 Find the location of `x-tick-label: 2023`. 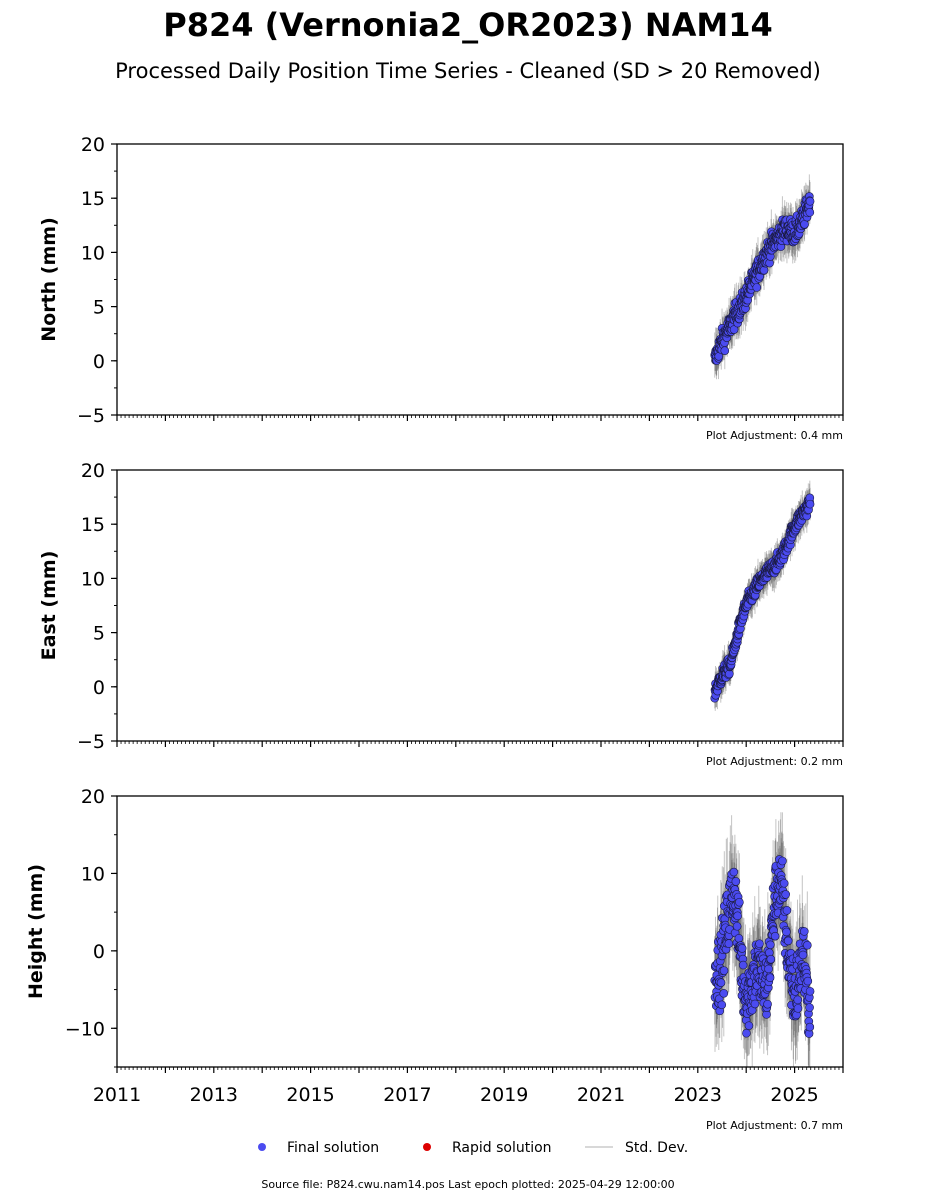

x-tick-label: 2023 is located at coordinates (698, 1095).